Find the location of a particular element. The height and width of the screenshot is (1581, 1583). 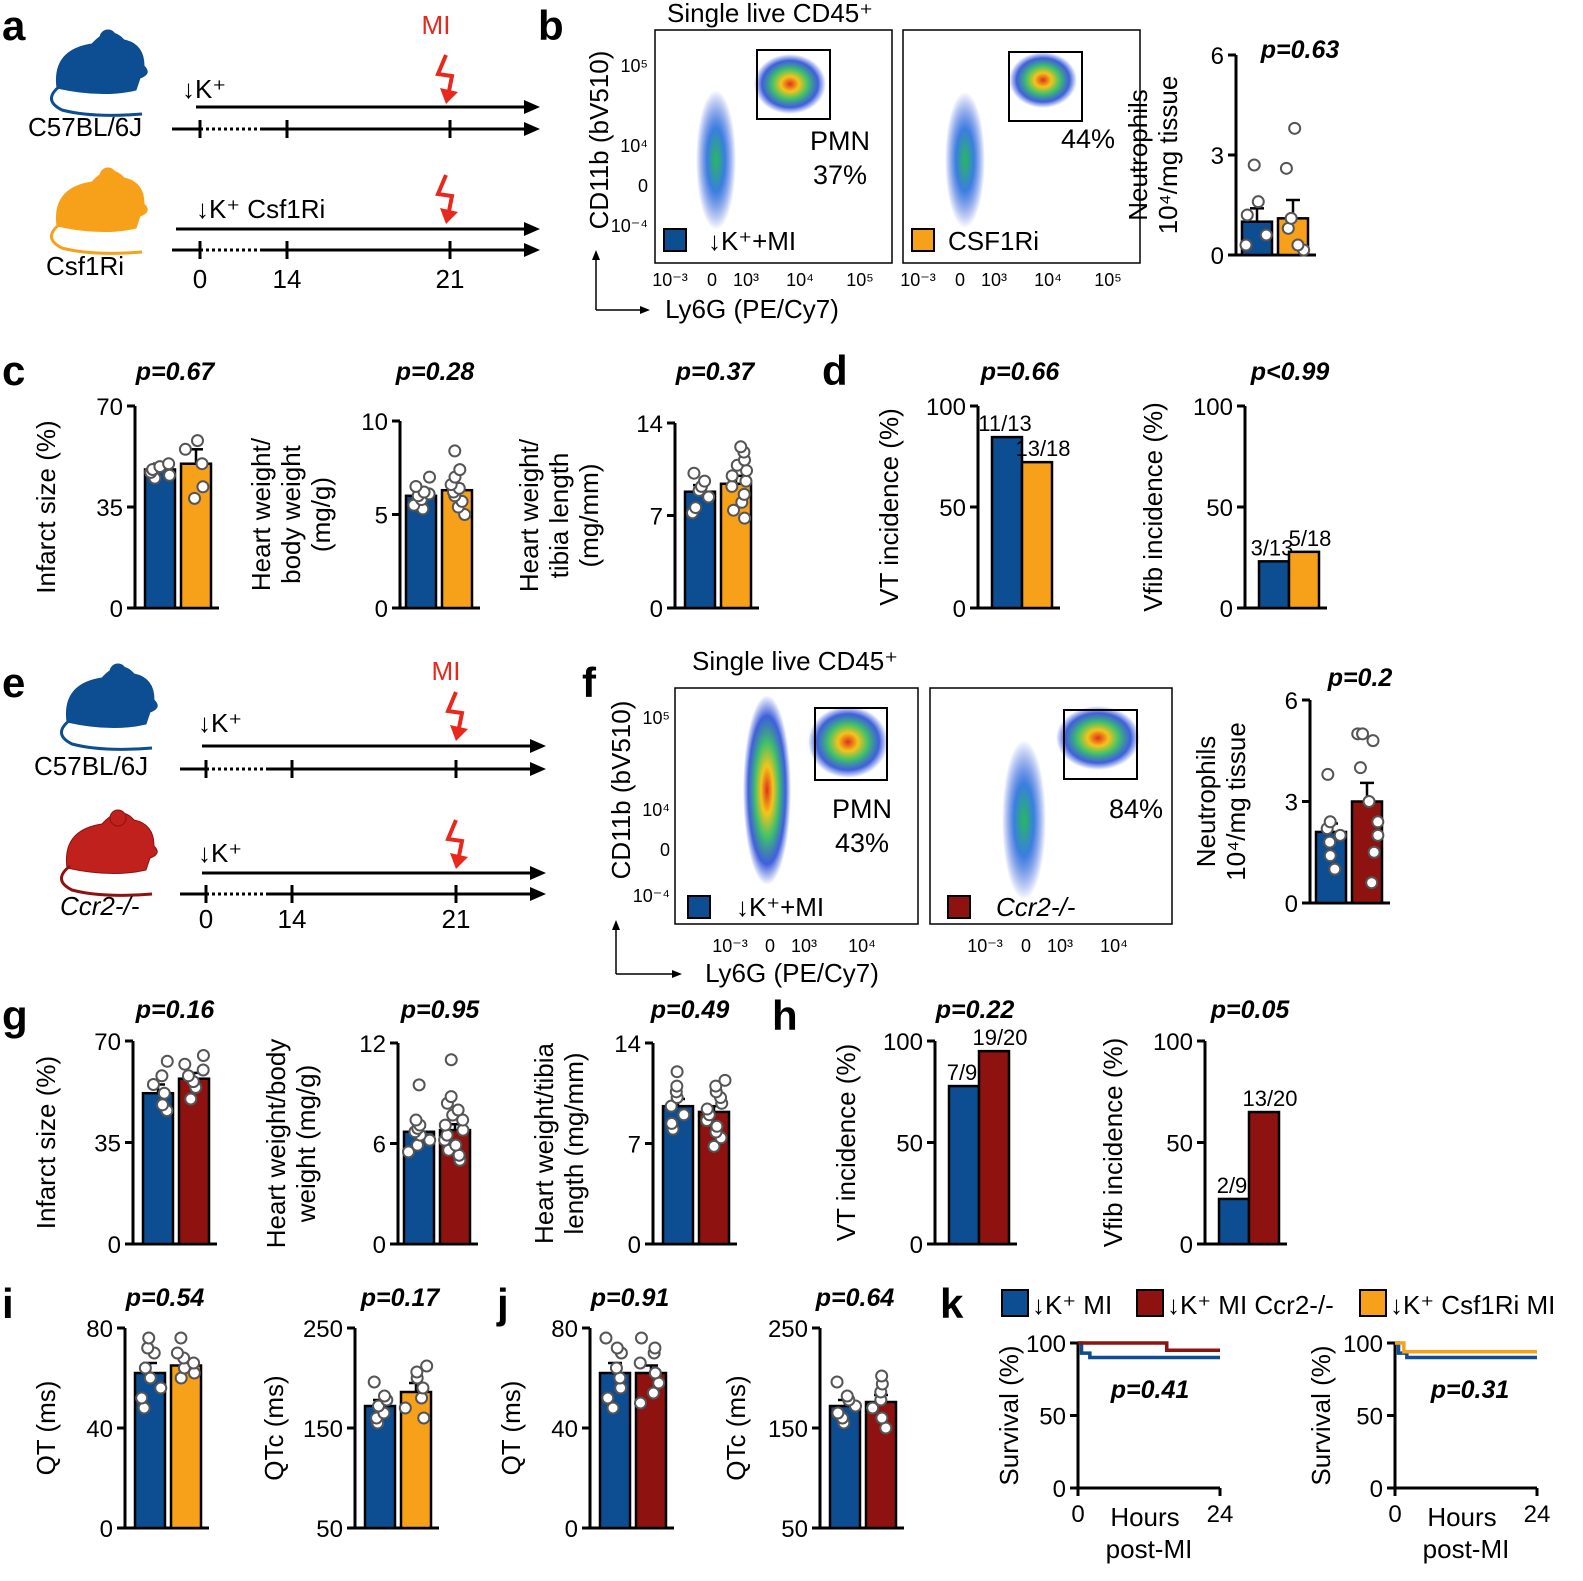

legend-f1: ↓K⁺+MI is located at coordinates (780, 907).